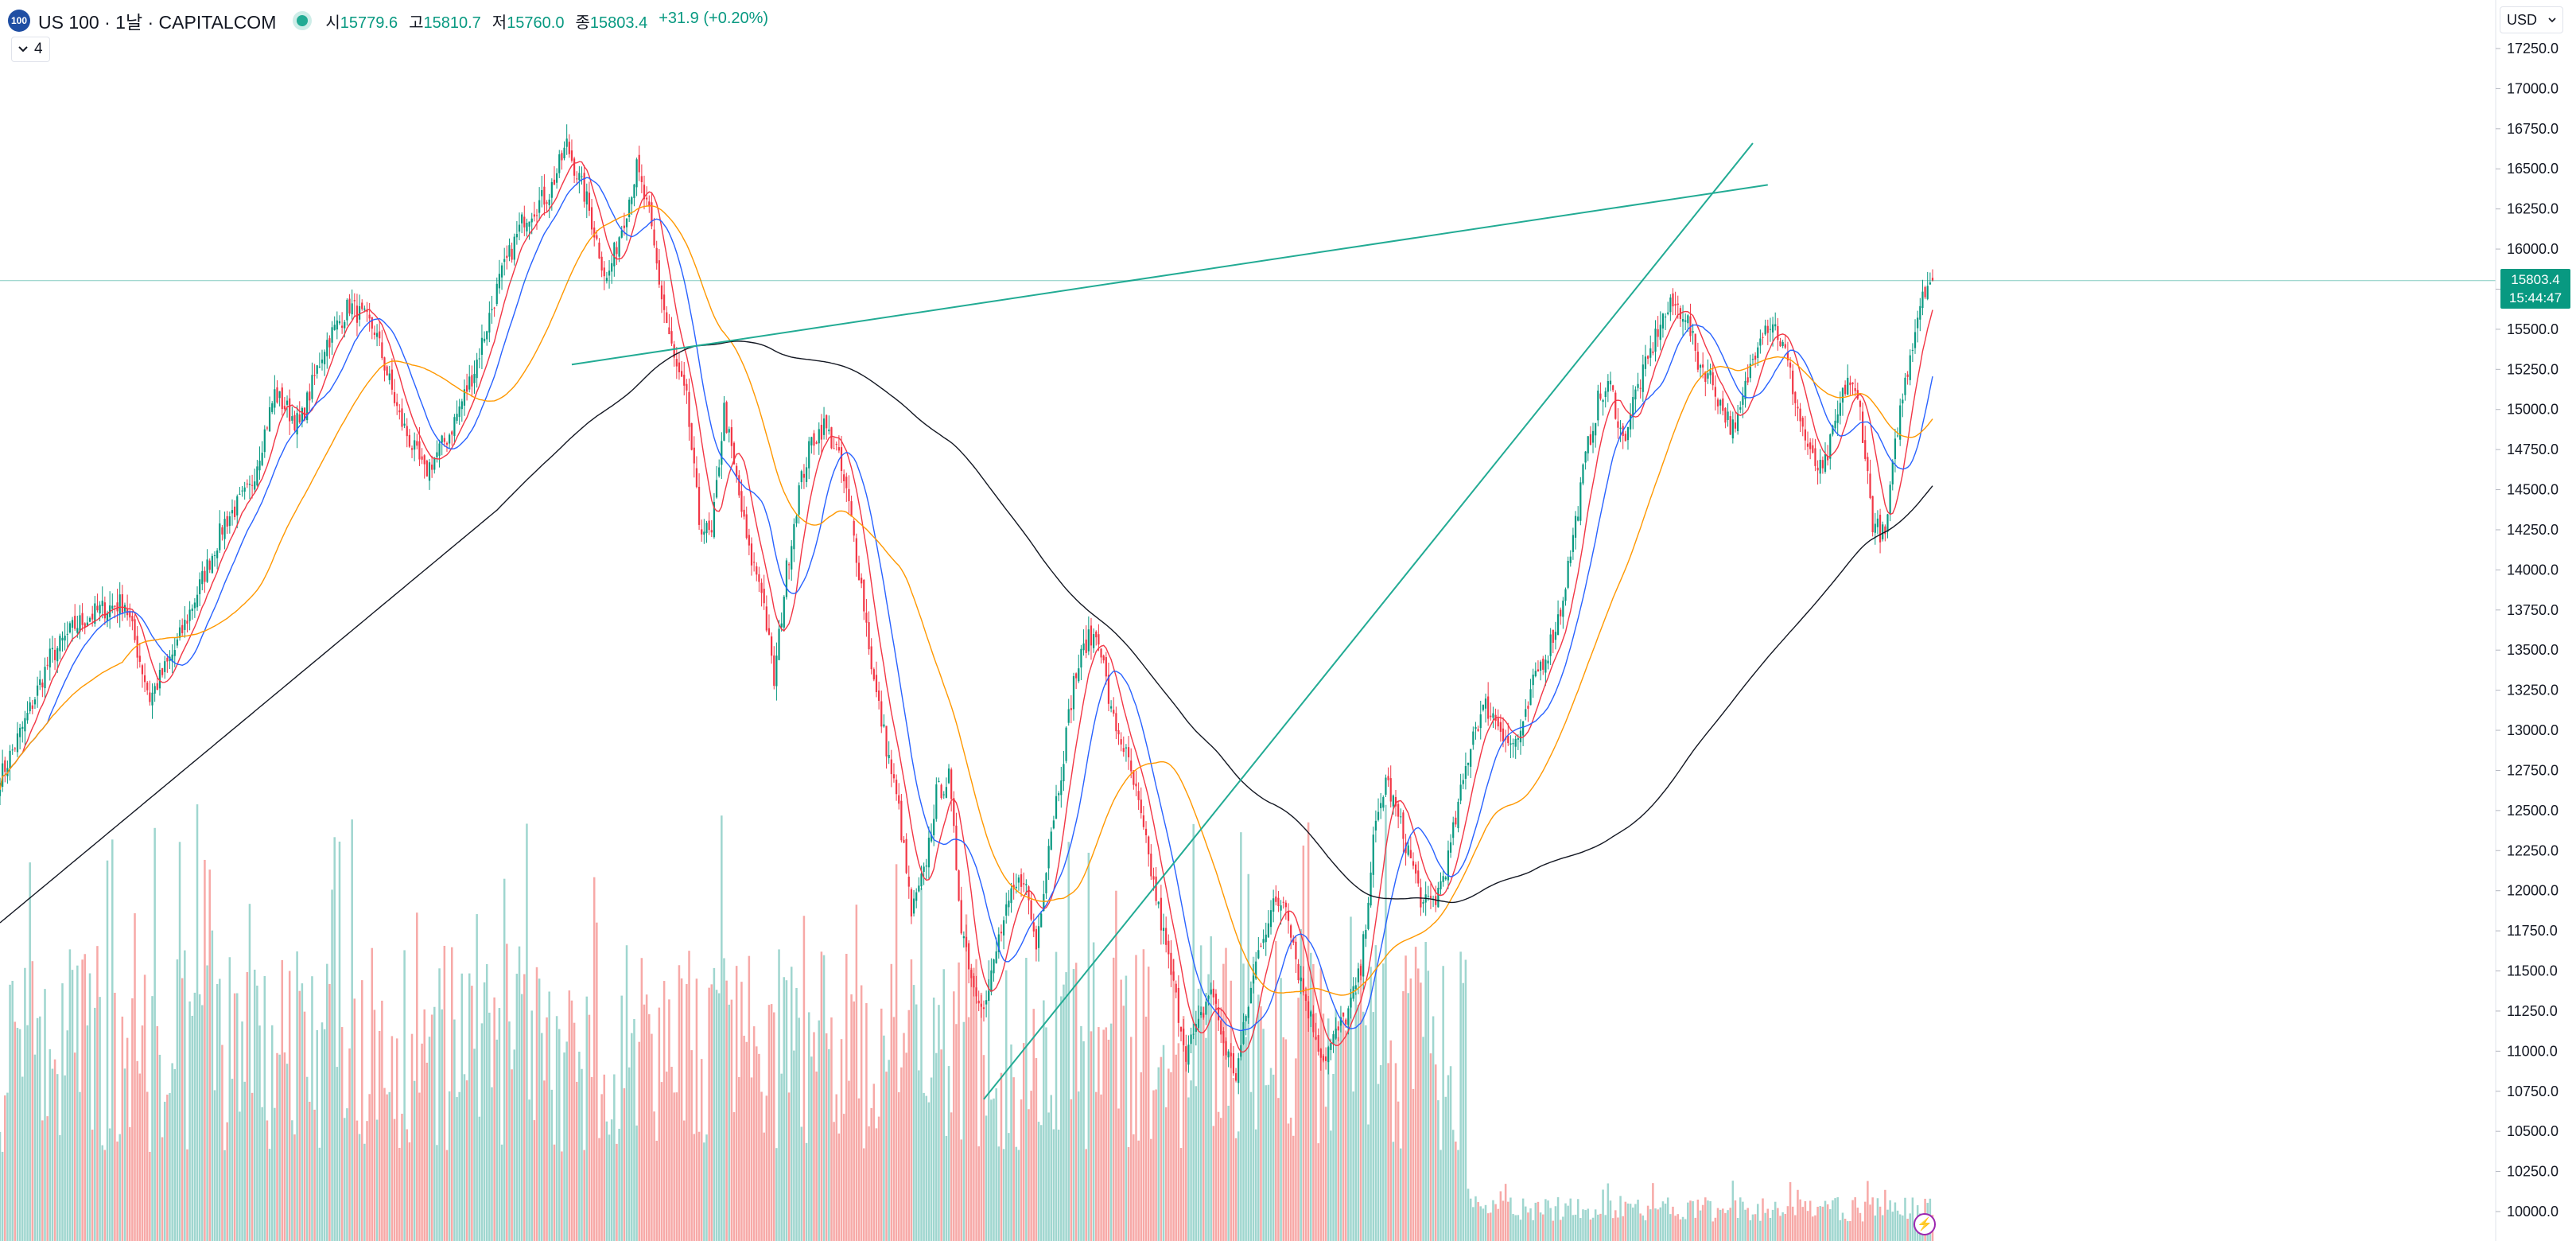 The width and height of the screenshot is (2576, 1241). What do you see at coordinates (1925, 1224) in the screenshot?
I see `lightning-icon: ⚡` at bounding box center [1925, 1224].